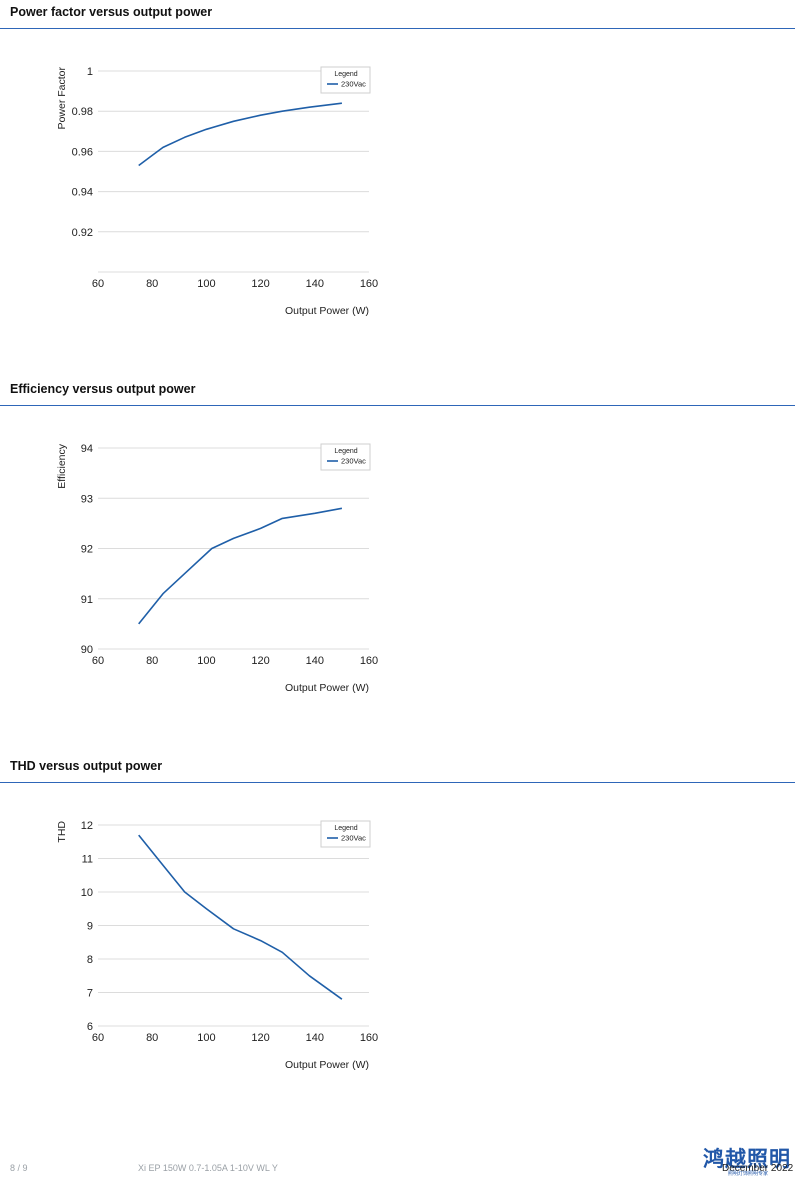  Describe the element at coordinates (748, 1174) in the screenshot. I see `watermark-subtitle: 照明灯饰照明专家` at that location.